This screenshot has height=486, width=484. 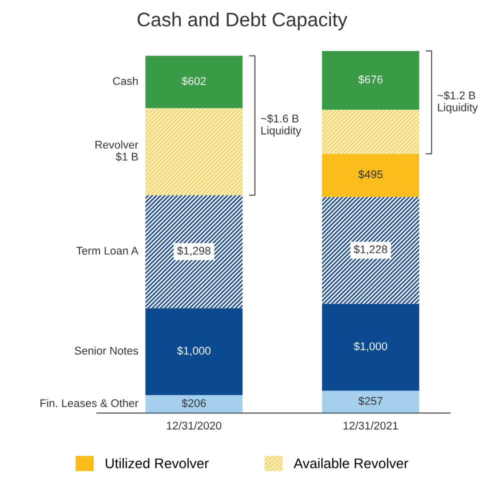 I want to click on series-label: Term Loan A, so click(x=107, y=250).